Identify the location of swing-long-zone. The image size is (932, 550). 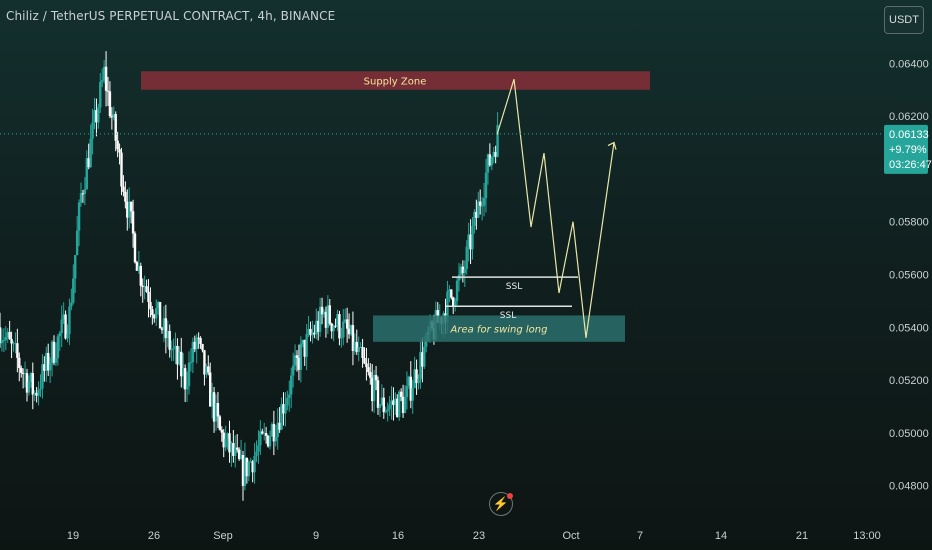
(499, 328).